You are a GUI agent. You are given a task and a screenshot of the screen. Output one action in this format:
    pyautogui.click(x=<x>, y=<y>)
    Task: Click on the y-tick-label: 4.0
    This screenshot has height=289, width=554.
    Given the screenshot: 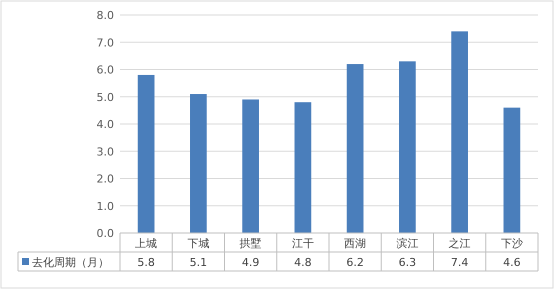 What is the action you would take?
    pyautogui.click(x=105, y=124)
    